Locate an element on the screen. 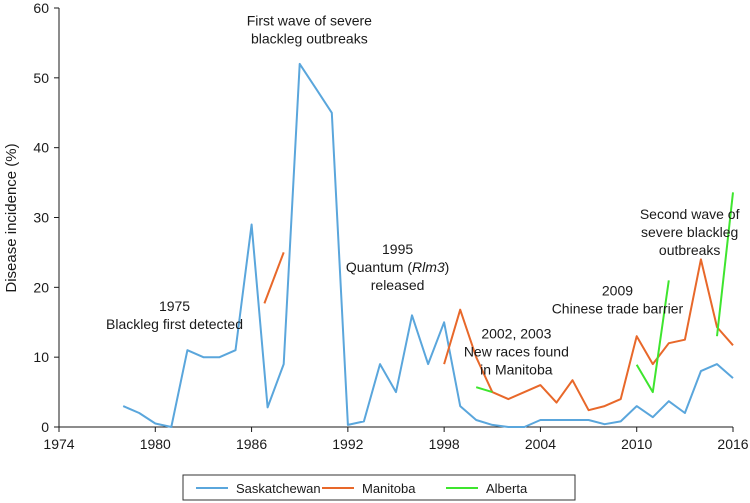  legend-box is located at coordinates (379, 487).